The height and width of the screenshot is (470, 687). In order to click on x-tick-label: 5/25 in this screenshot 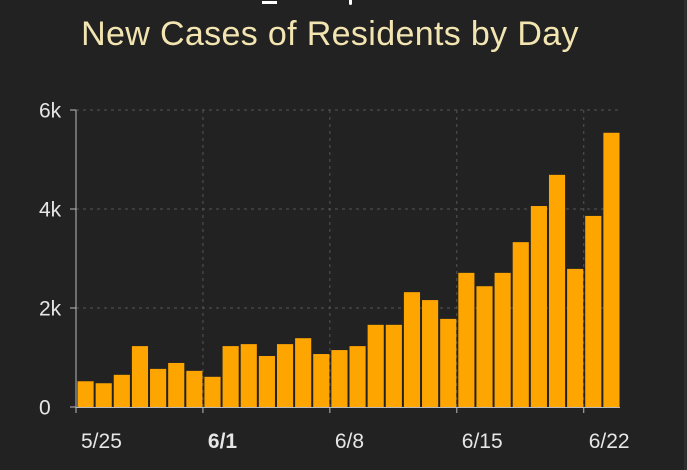, I will do `click(101, 441)`.